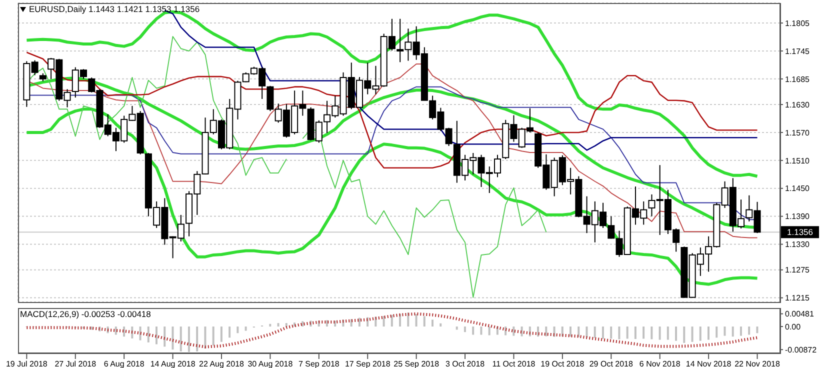  What do you see at coordinates (173, 364) in the screenshot?
I see `x-tick-label: 14 Aug 2018` at bounding box center [173, 364].